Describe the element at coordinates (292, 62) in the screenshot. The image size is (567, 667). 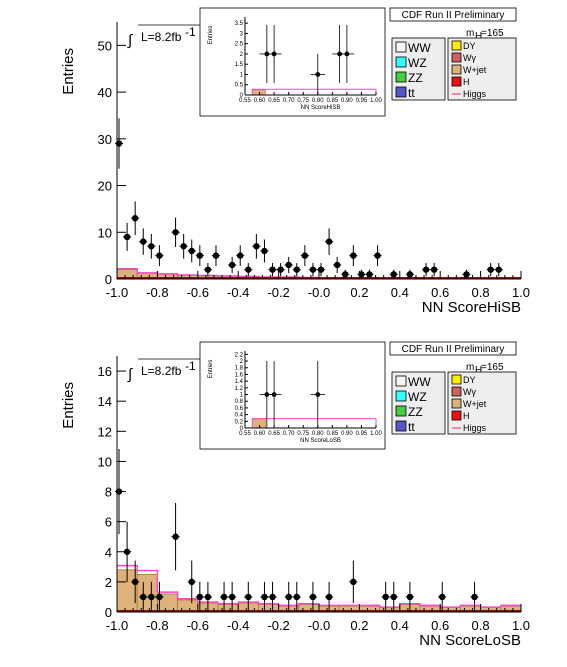
I see `inset-frame` at that location.